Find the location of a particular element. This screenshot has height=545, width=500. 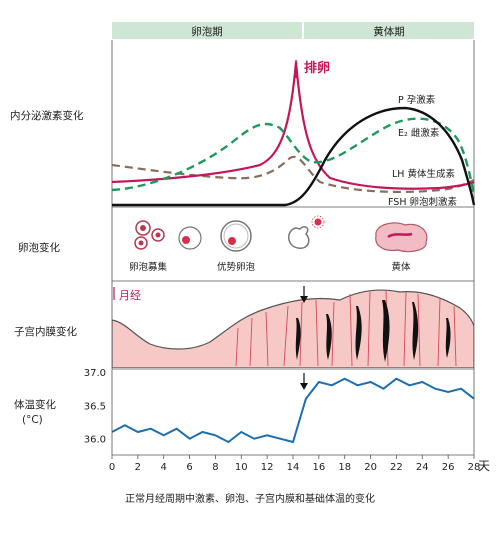

ovulation-arrow-endometrium is located at coordinates (304, 294).